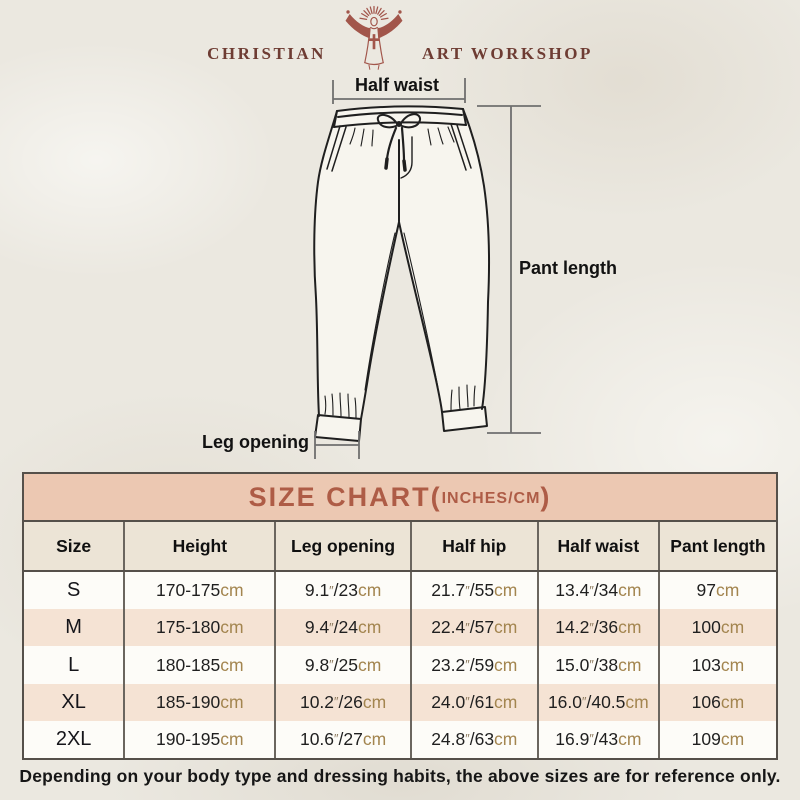 Image resolution: width=800 pixels, height=800 pixels. What do you see at coordinates (597, 665) in the screenshot?
I see `value-cell-half_waist: 15.0 ″/38 cm` at bounding box center [597, 665].